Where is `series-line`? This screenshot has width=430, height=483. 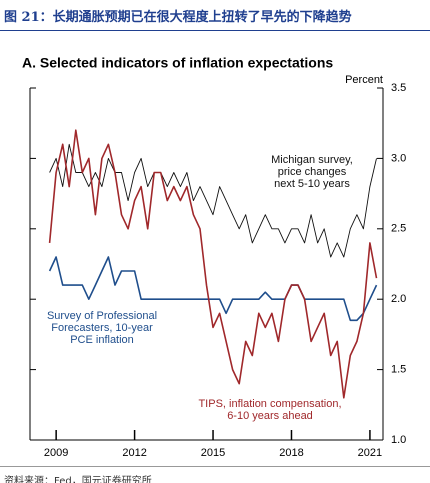 series-line is located at coordinates (213, 289).